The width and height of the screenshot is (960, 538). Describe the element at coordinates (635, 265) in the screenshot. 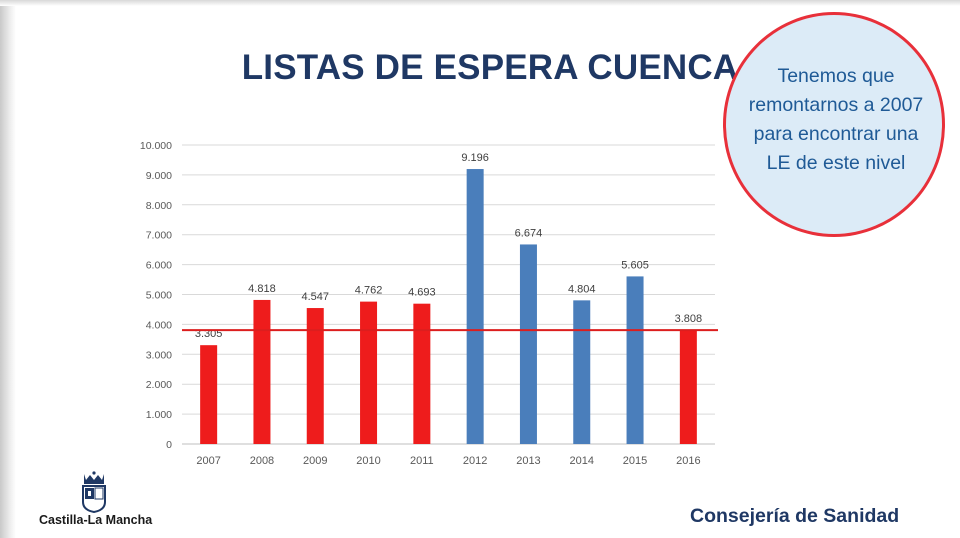

I see `data-label: 5.605` at that location.